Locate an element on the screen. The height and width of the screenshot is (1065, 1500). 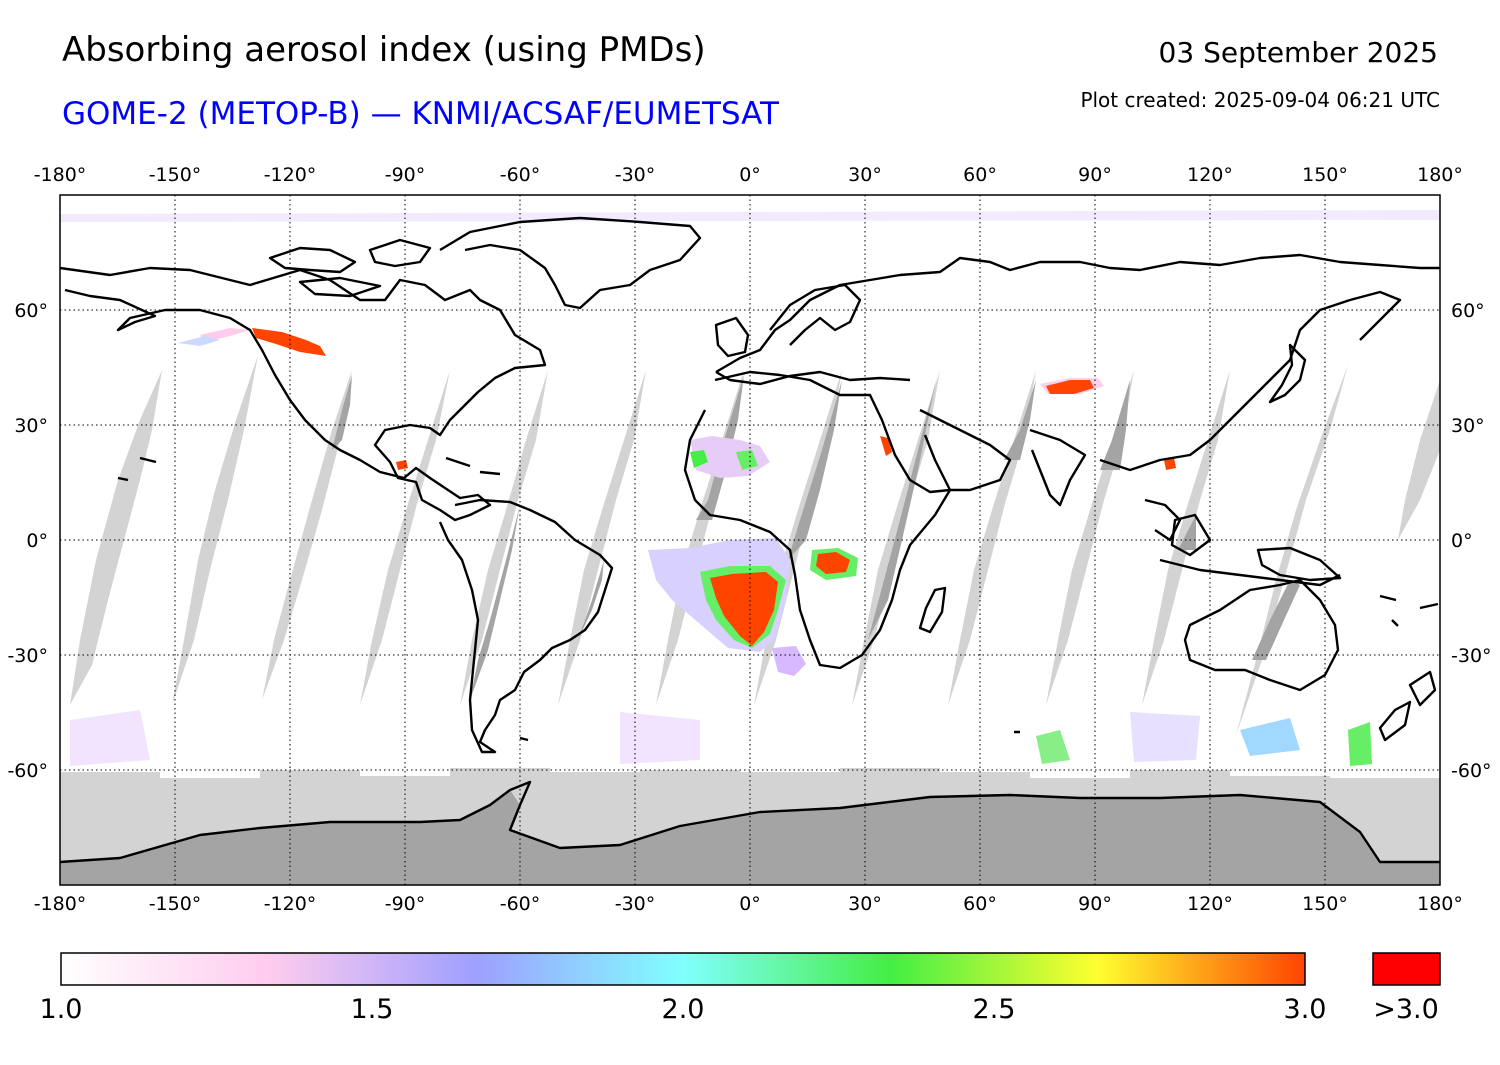
lat-tick-label-left: 60° is located at coordinates (31, 311).